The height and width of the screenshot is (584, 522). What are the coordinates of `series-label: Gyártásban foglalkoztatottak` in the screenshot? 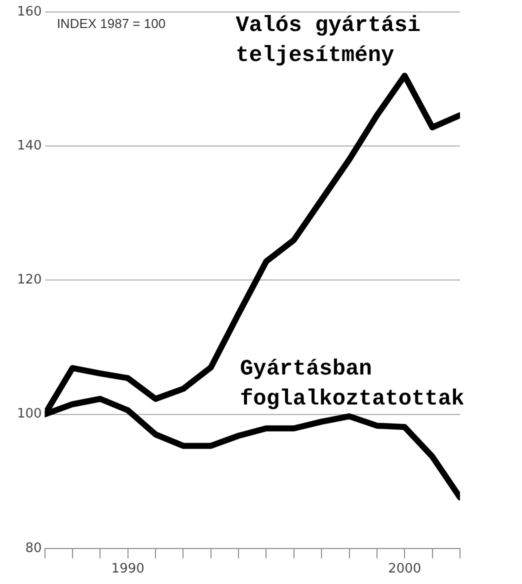 It's located at (352, 384).